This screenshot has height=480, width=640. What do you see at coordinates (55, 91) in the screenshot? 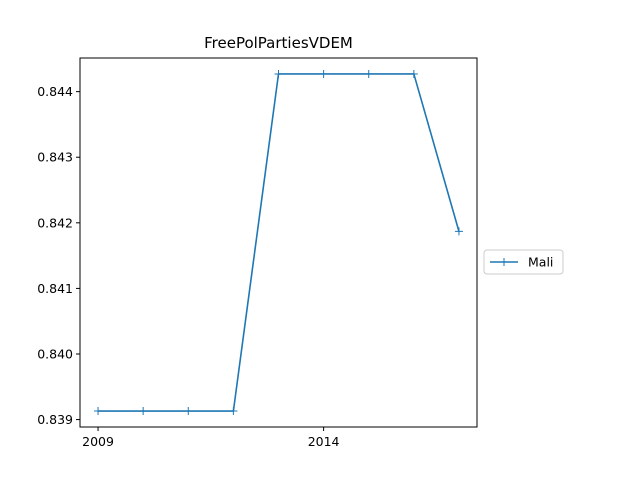
I see `y-tick-label: 0.844` at bounding box center [55, 91].